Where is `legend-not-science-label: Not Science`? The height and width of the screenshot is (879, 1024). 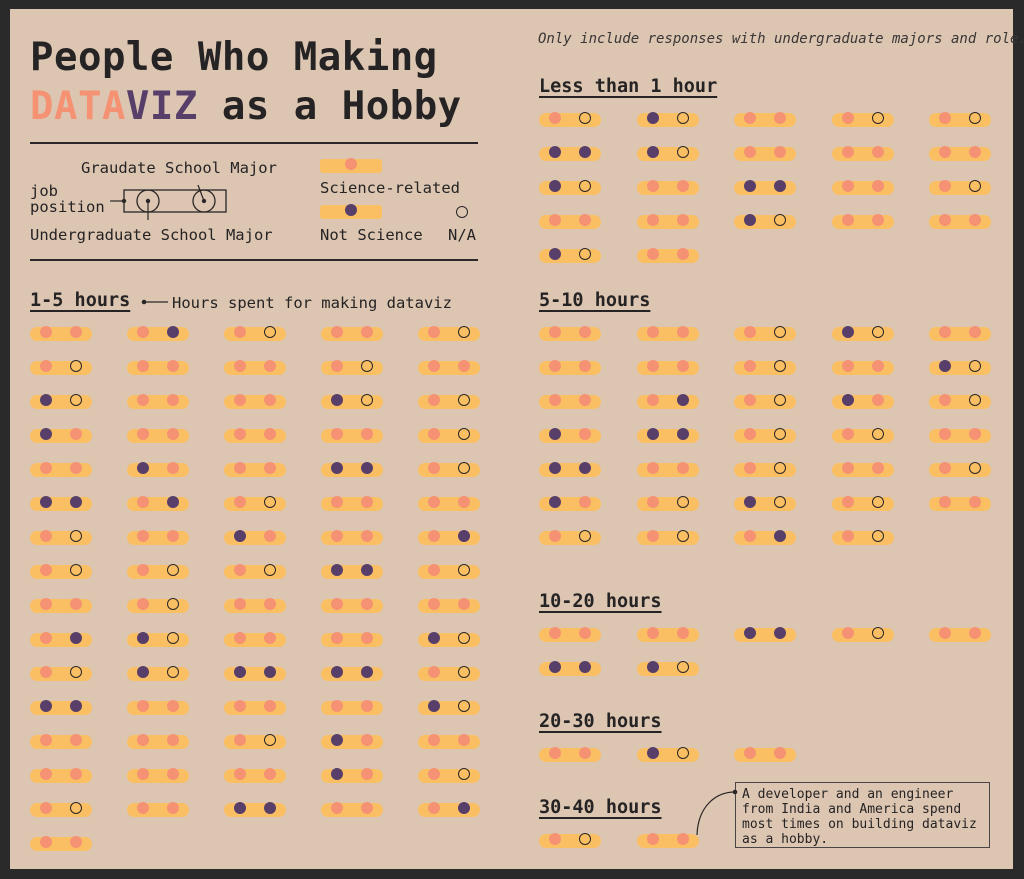
legend-not-science-label: Not Science is located at coordinates (371, 235).